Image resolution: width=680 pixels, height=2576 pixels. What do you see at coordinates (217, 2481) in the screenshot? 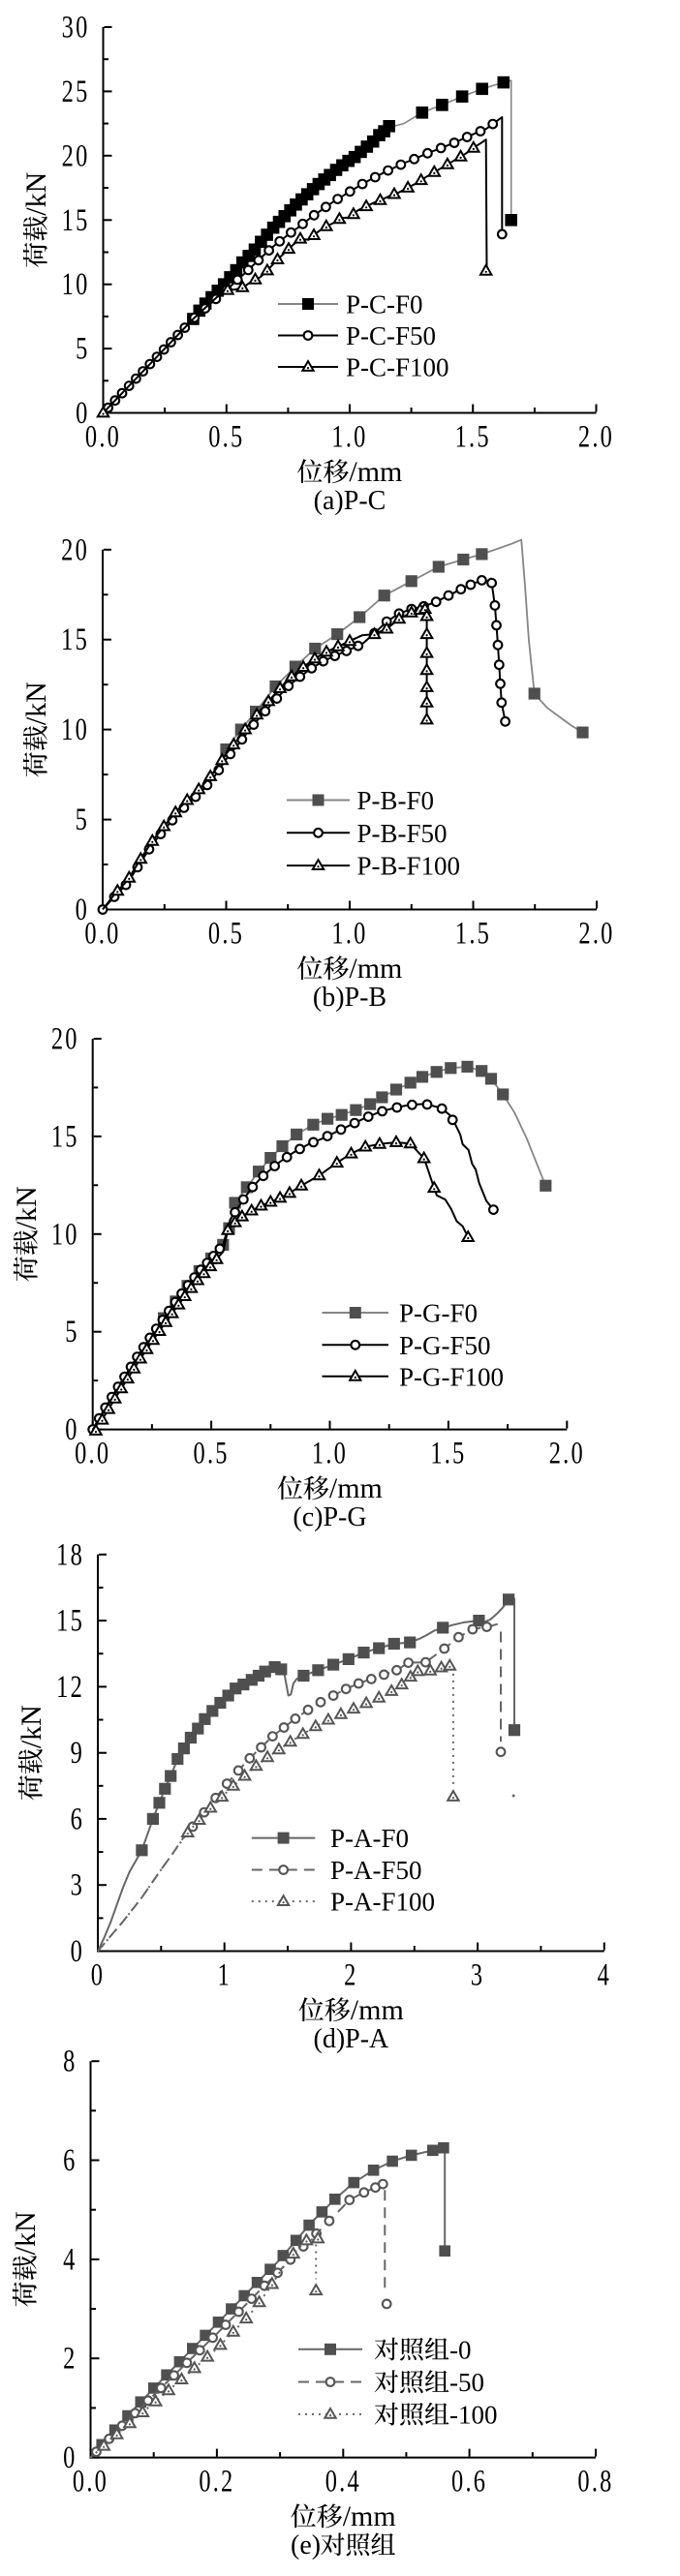
I see `svg-text: 0.2` at bounding box center [217, 2481].